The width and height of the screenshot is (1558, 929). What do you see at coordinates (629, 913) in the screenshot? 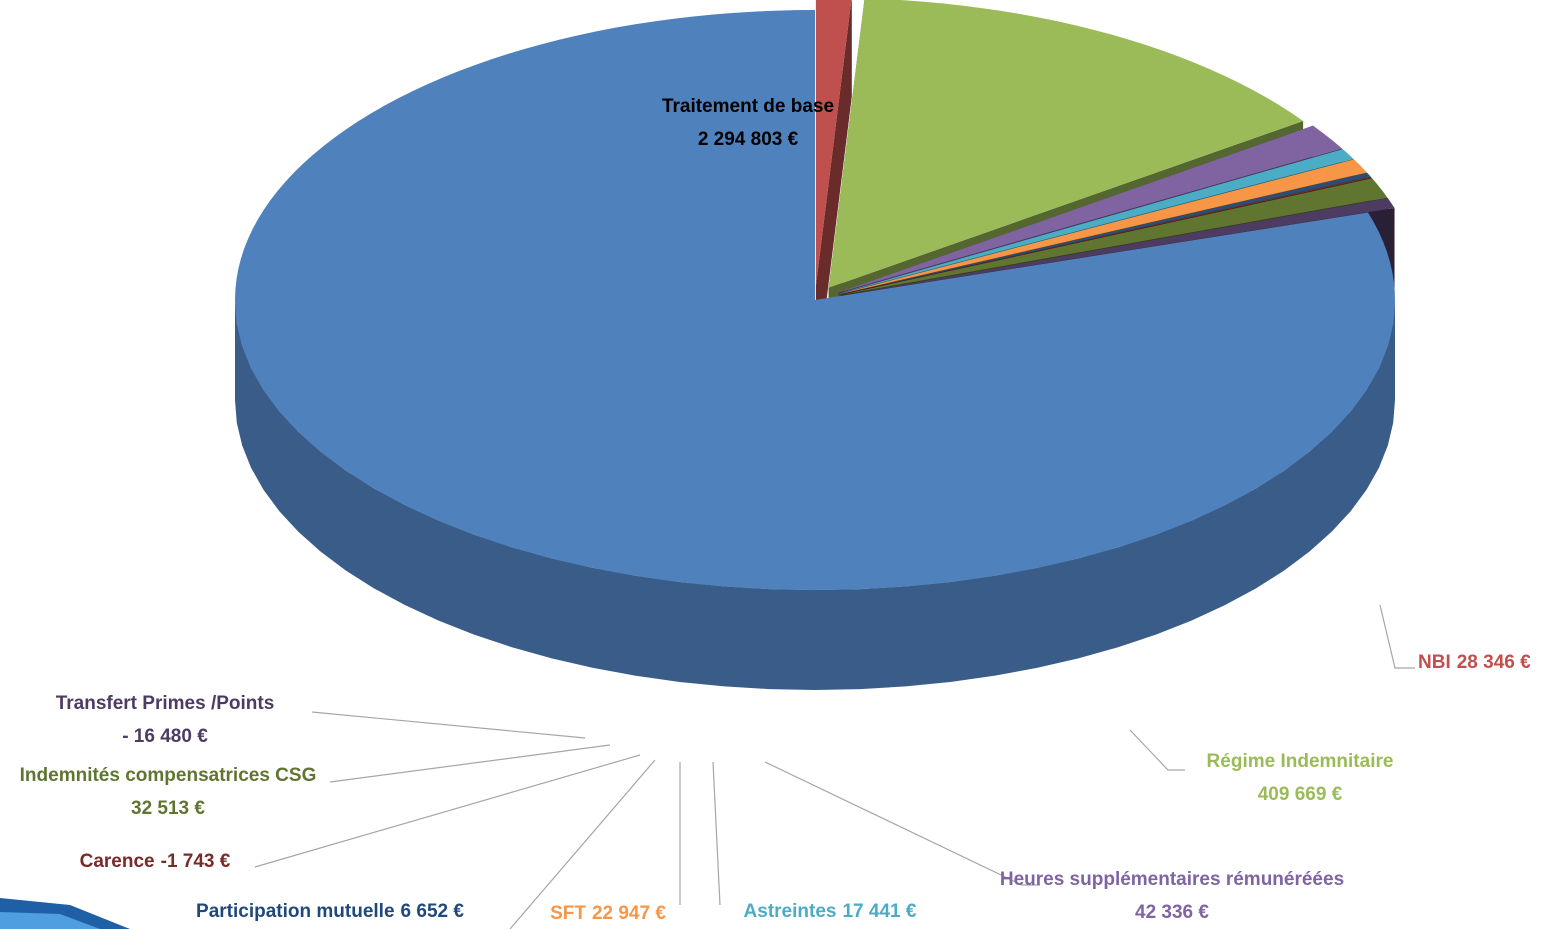
I see `label-value: 22 947 €` at bounding box center [629, 913].